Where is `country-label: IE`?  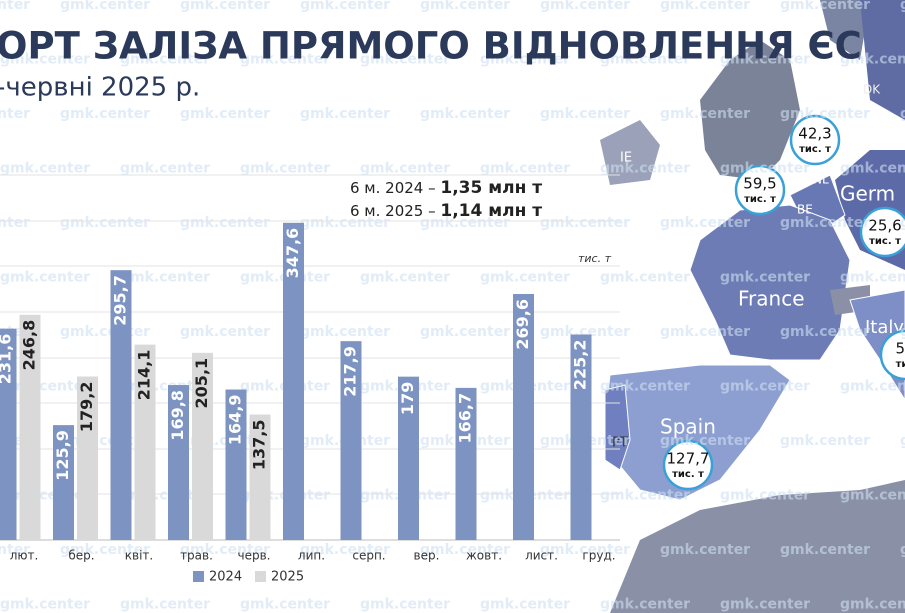 country-label: IE is located at coordinates (626, 158).